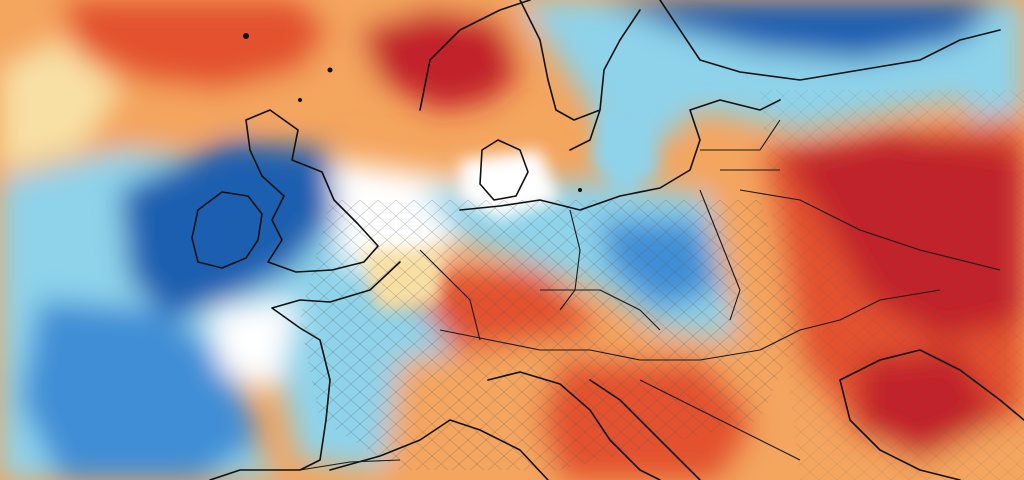 The image size is (1024, 480). What do you see at coordinates (312, 191) in the screenshot?
I see `coastline-great-britain` at bounding box center [312, 191].